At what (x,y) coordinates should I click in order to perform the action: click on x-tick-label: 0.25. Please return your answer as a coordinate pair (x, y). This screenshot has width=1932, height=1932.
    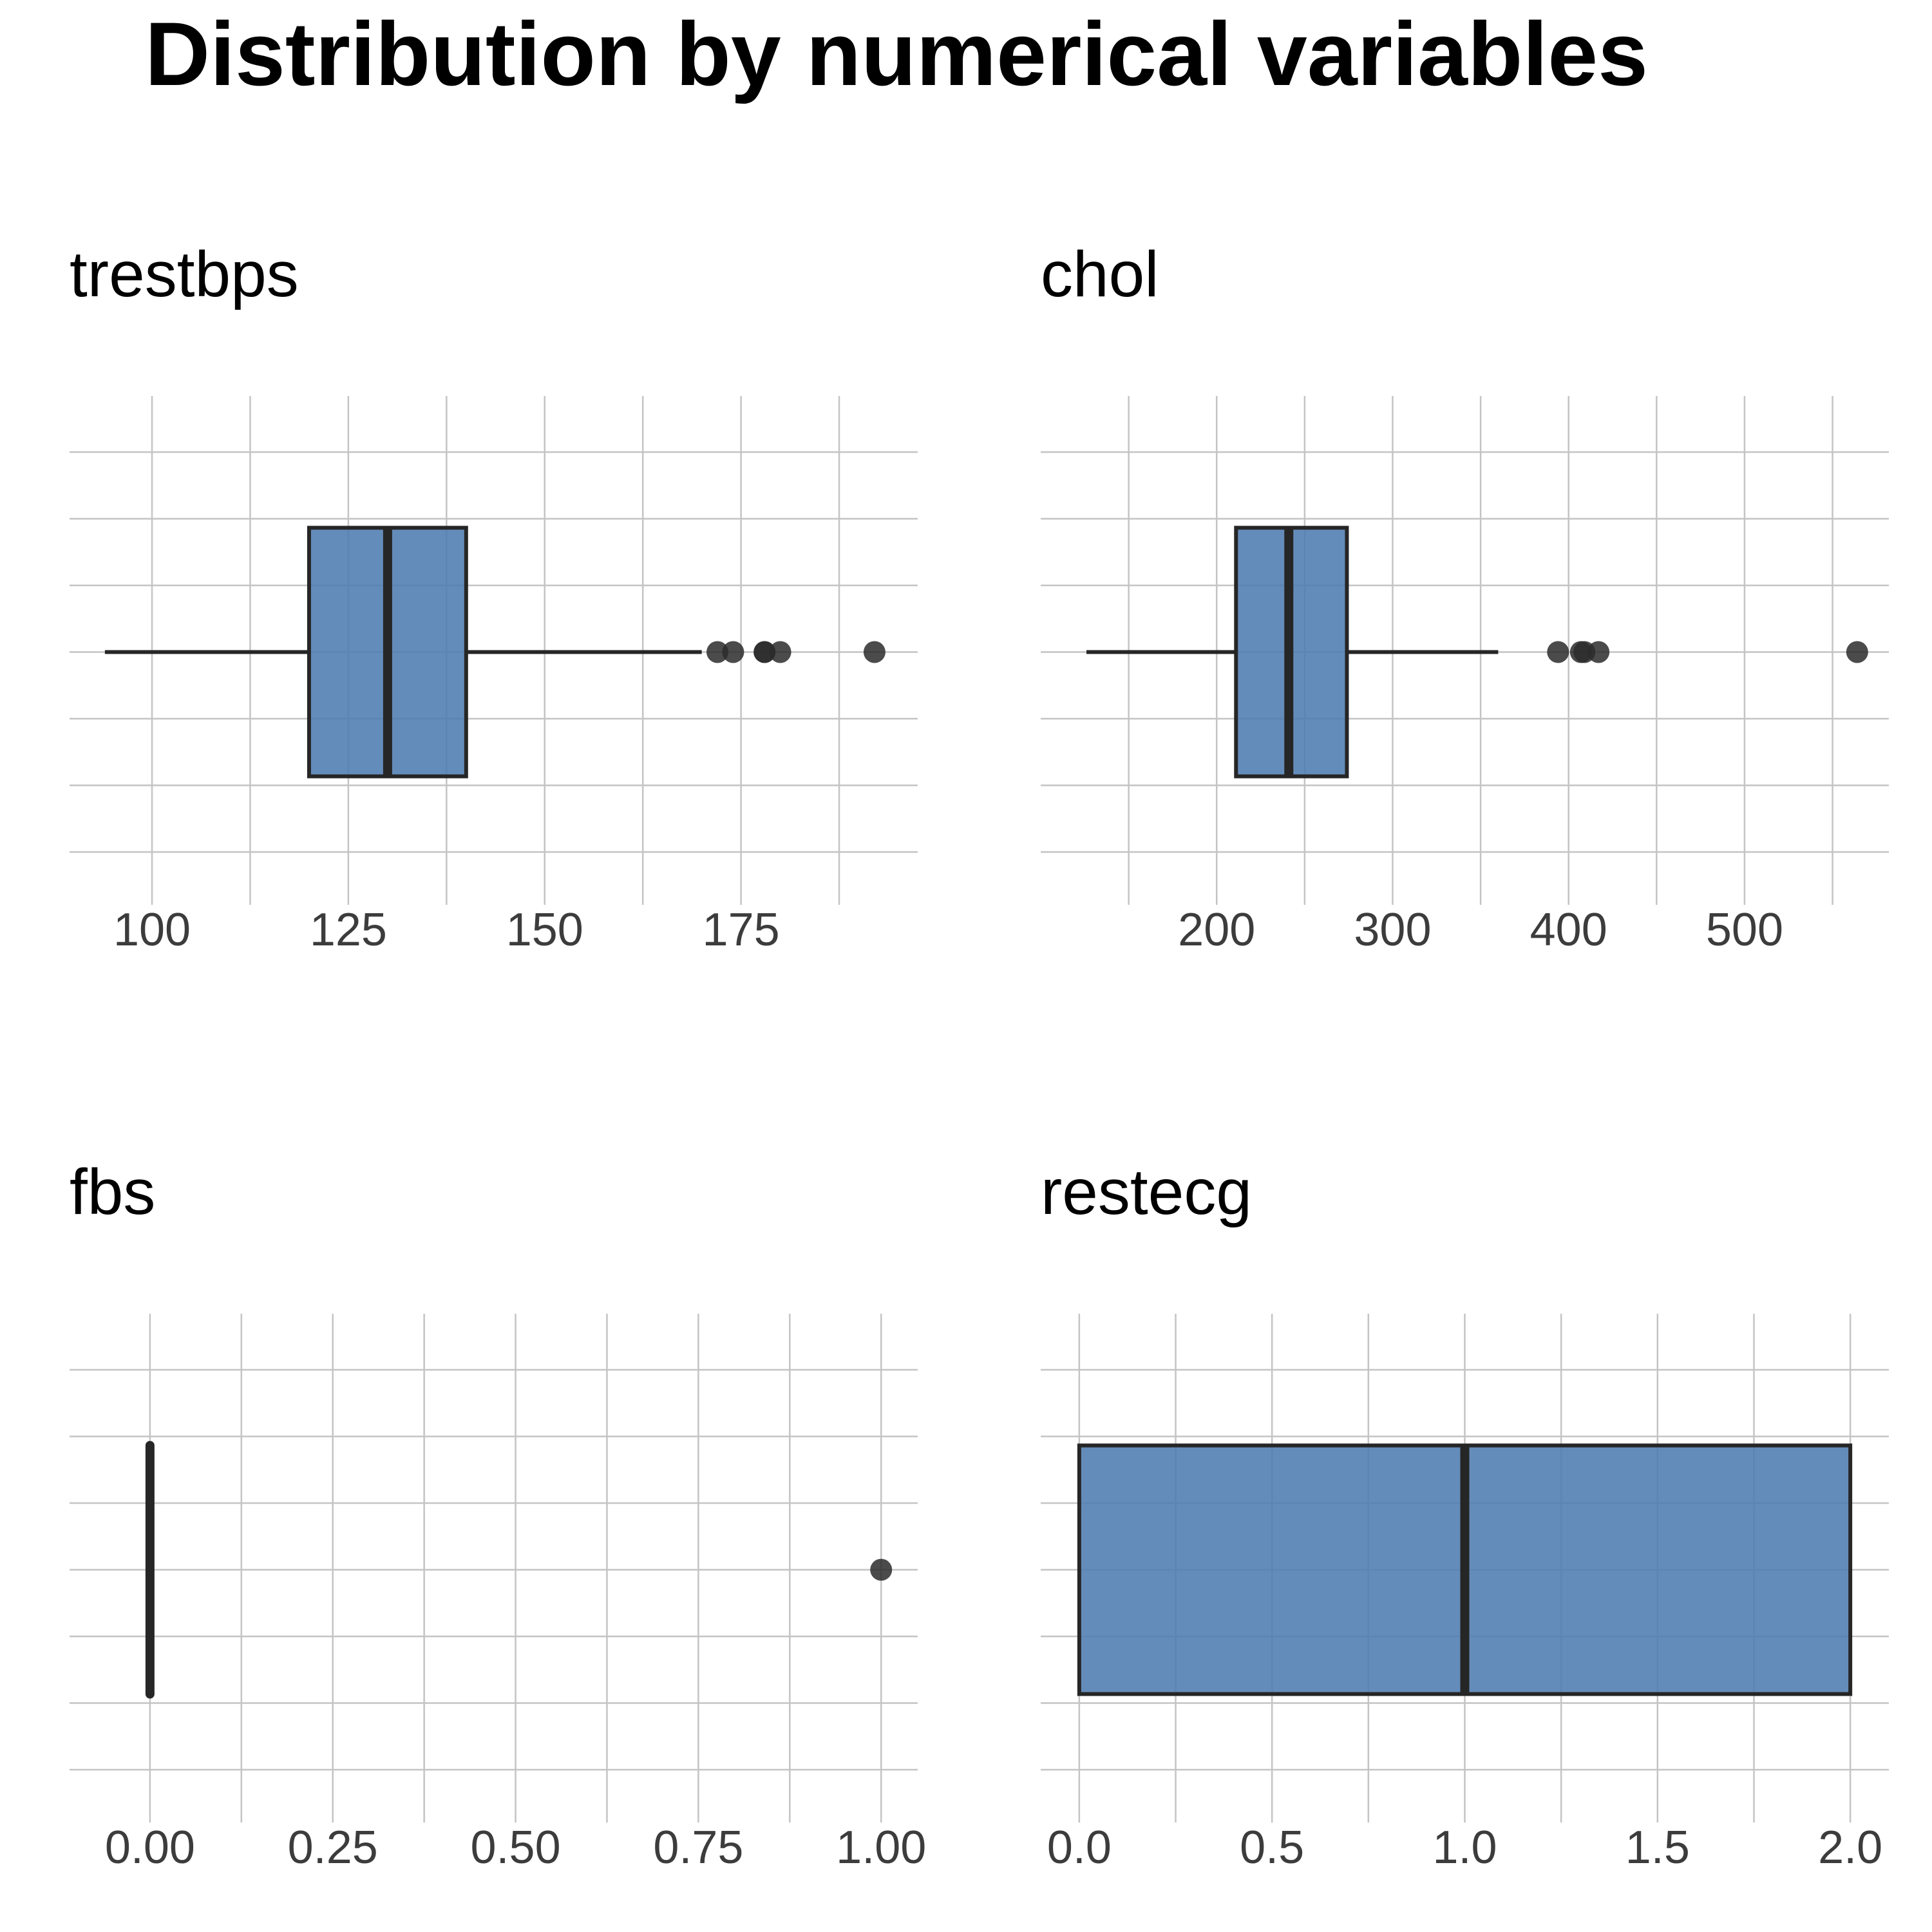
    Looking at the image, I should click on (333, 1847).